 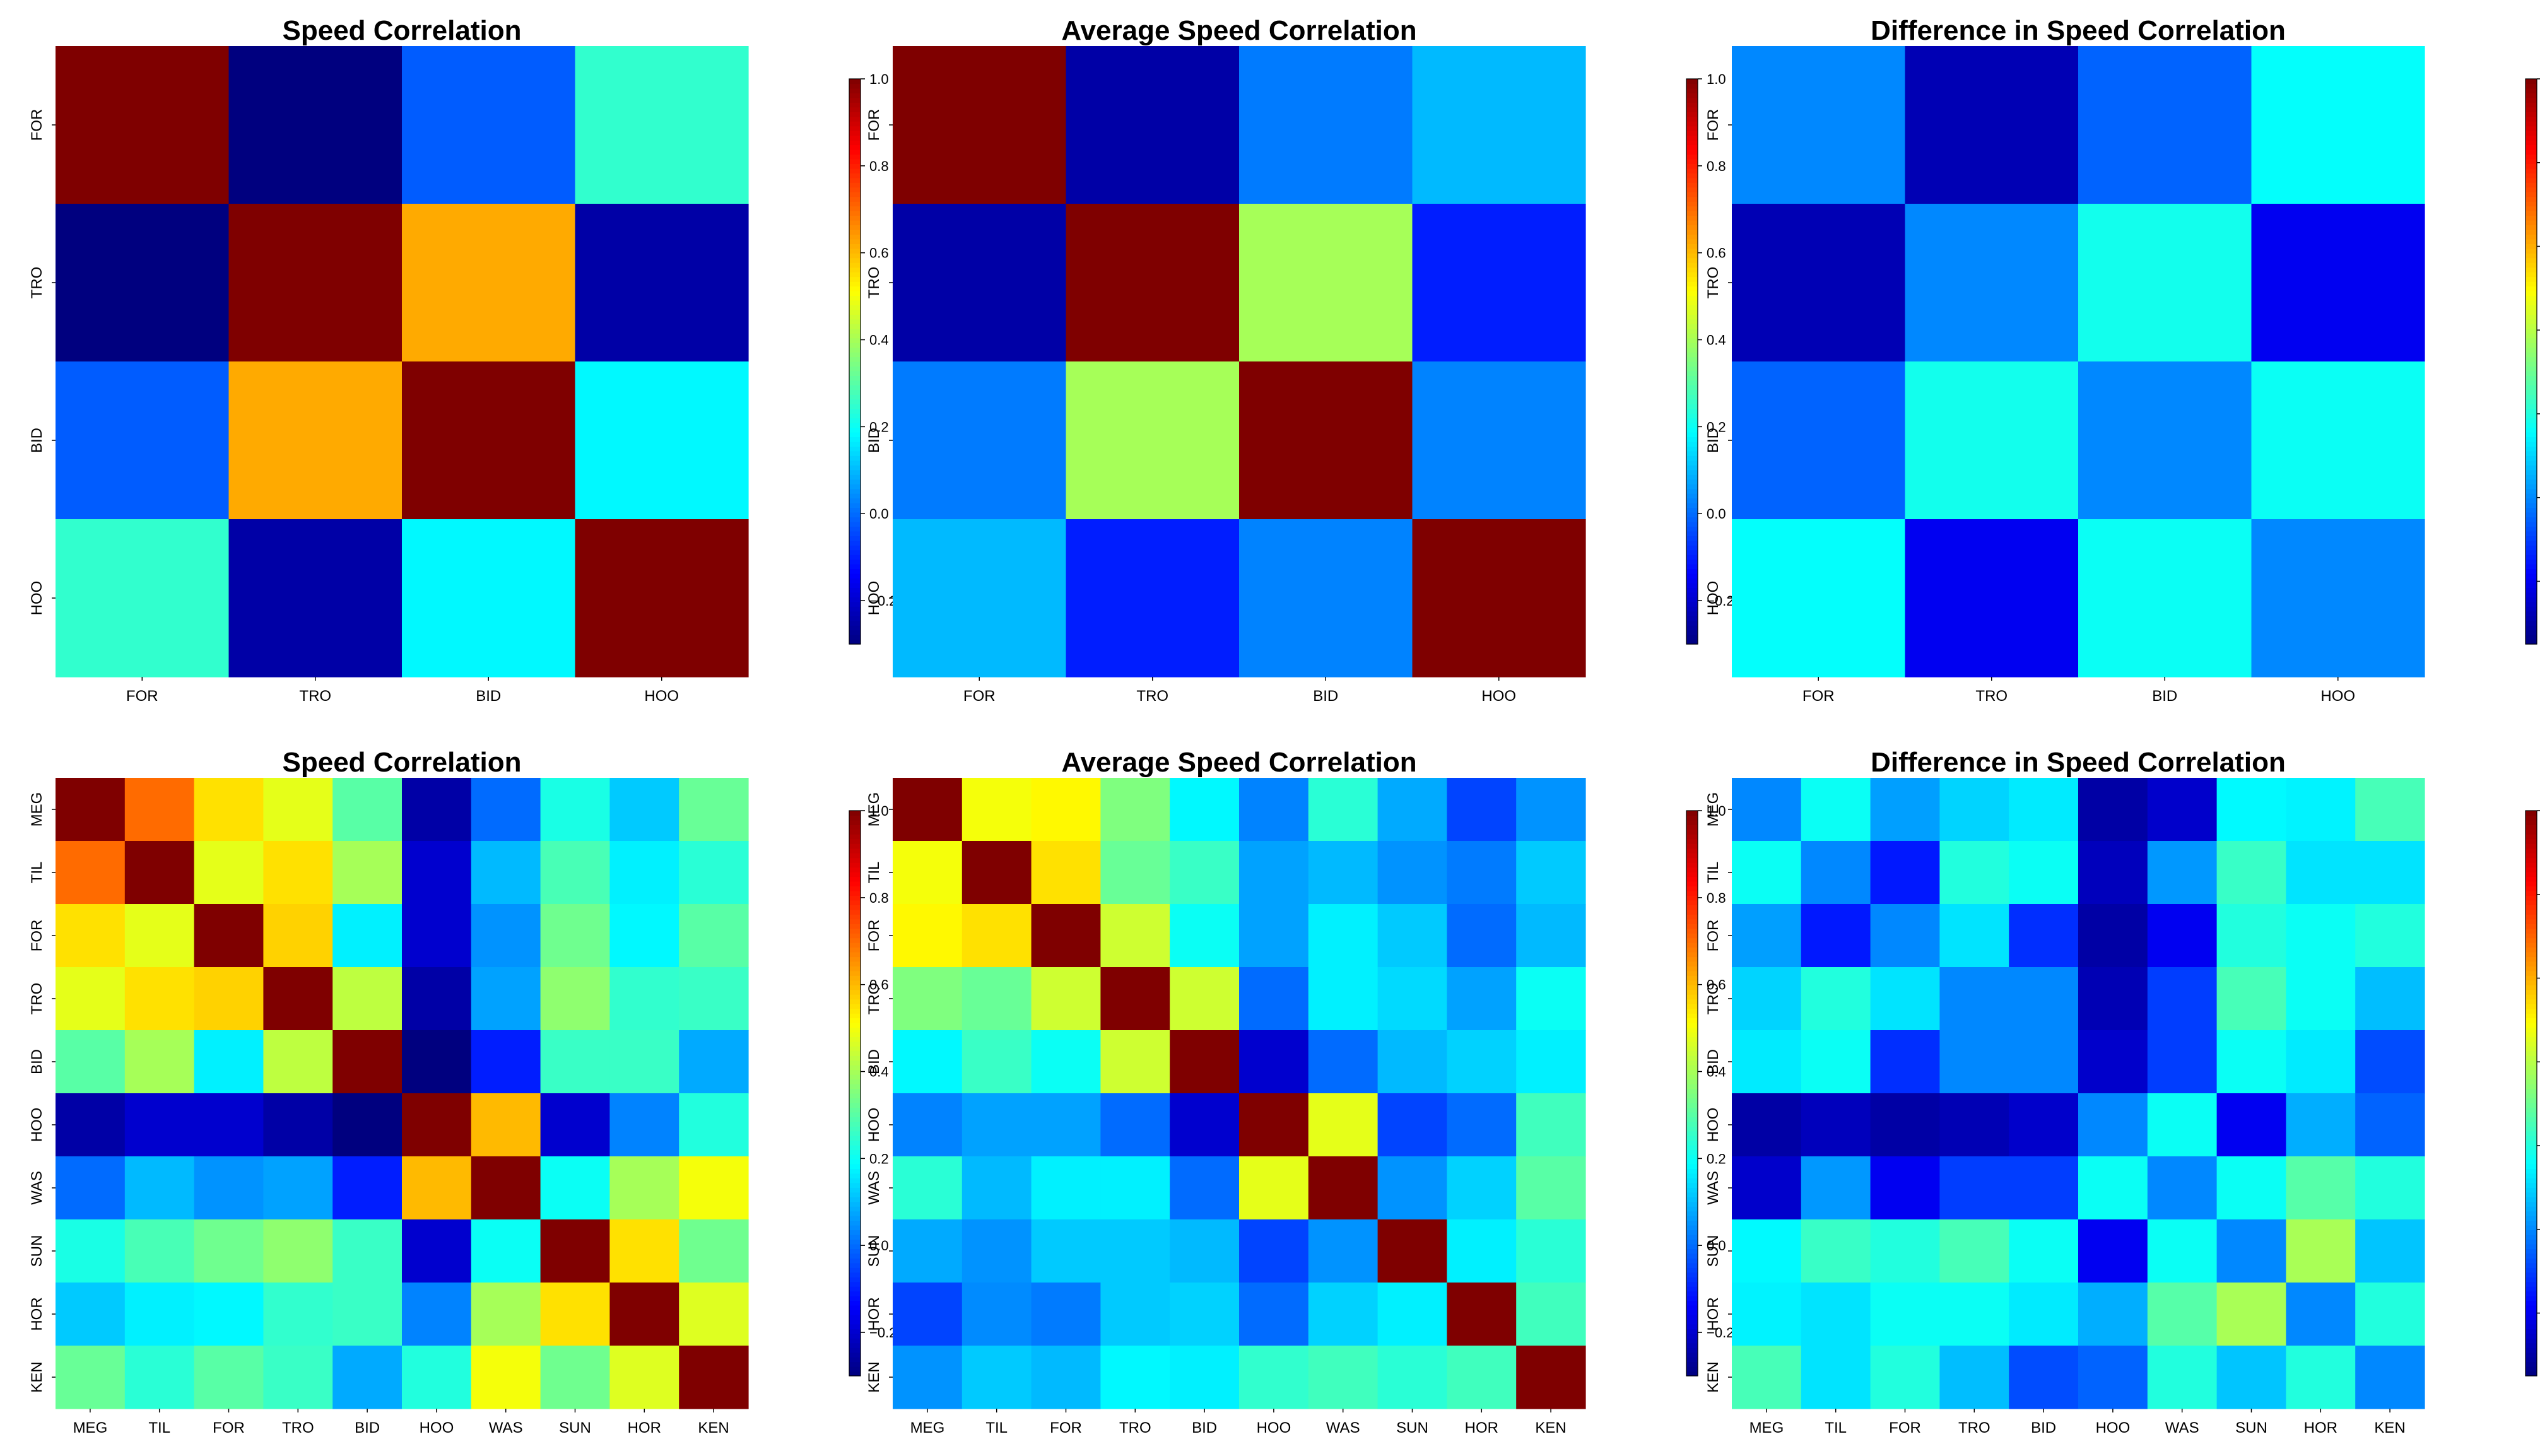 What do you see at coordinates (1713, 598) in the screenshot?
I see `y-tick-label: HOO` at bounding box center [1713, 598].